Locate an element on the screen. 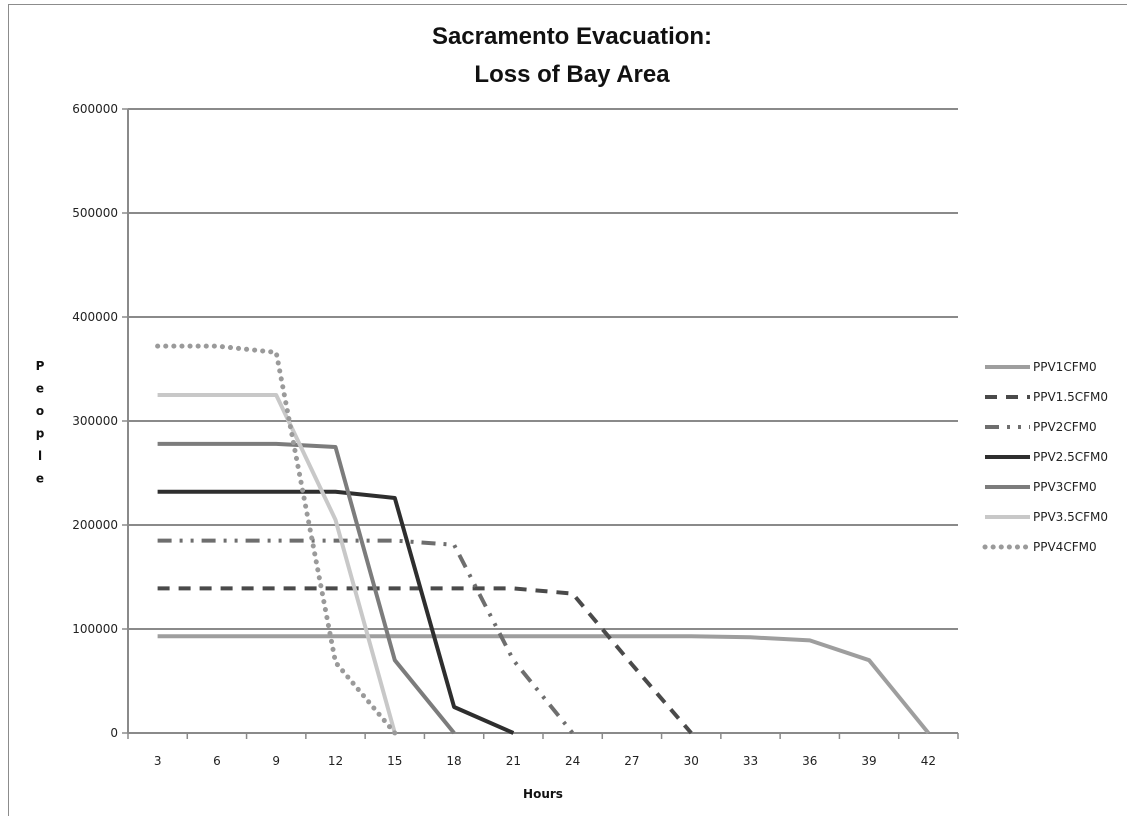 This screenshot has width=1127, height=818. x-axis-title: Hours is located at coordinates (543, 794).